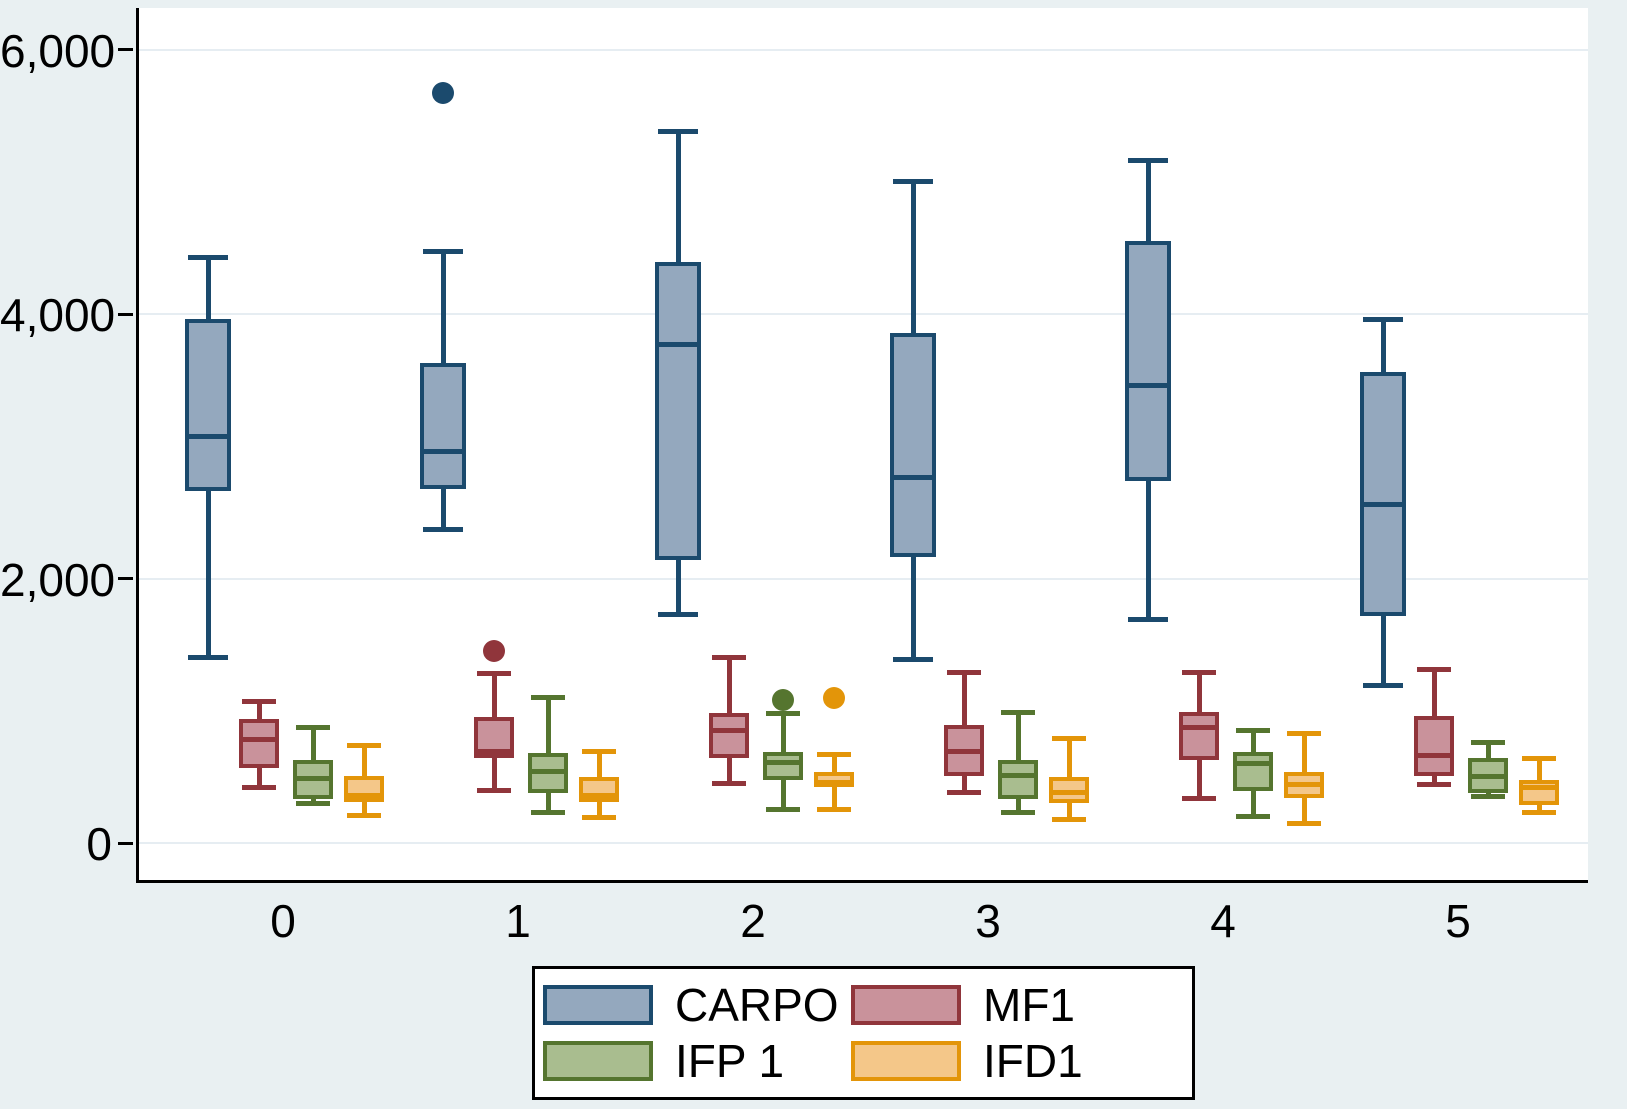 This screenshot has height=1109, width=1627. I want to click on x-axis-tick-label: 0, so click(283, 921).